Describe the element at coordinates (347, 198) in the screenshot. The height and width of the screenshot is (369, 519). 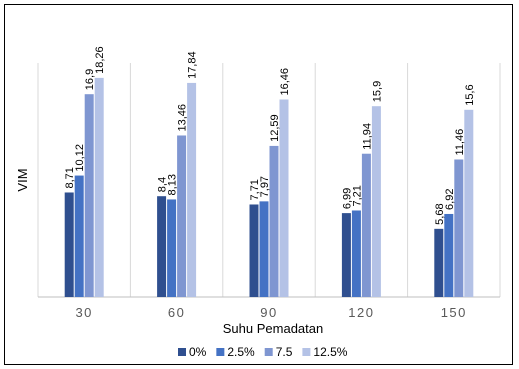
I see `data-label: 6,99` at that location.